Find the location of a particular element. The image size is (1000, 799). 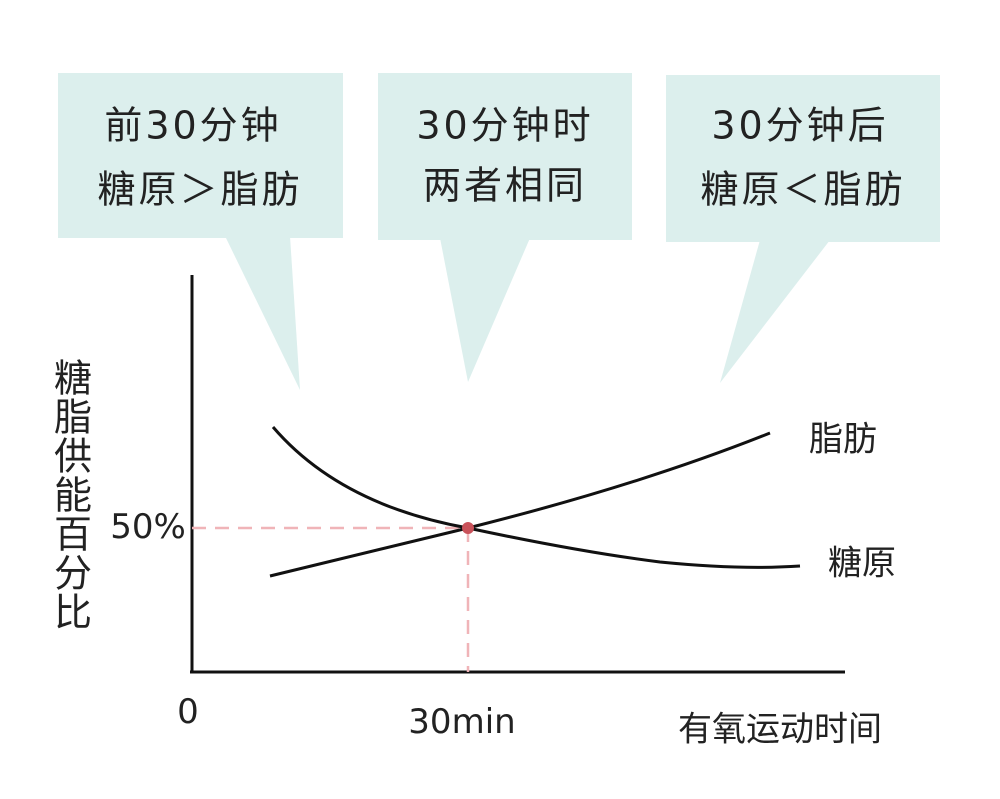

callout-text: 糖原＞脂肪 is located at coordinates (200, 189).